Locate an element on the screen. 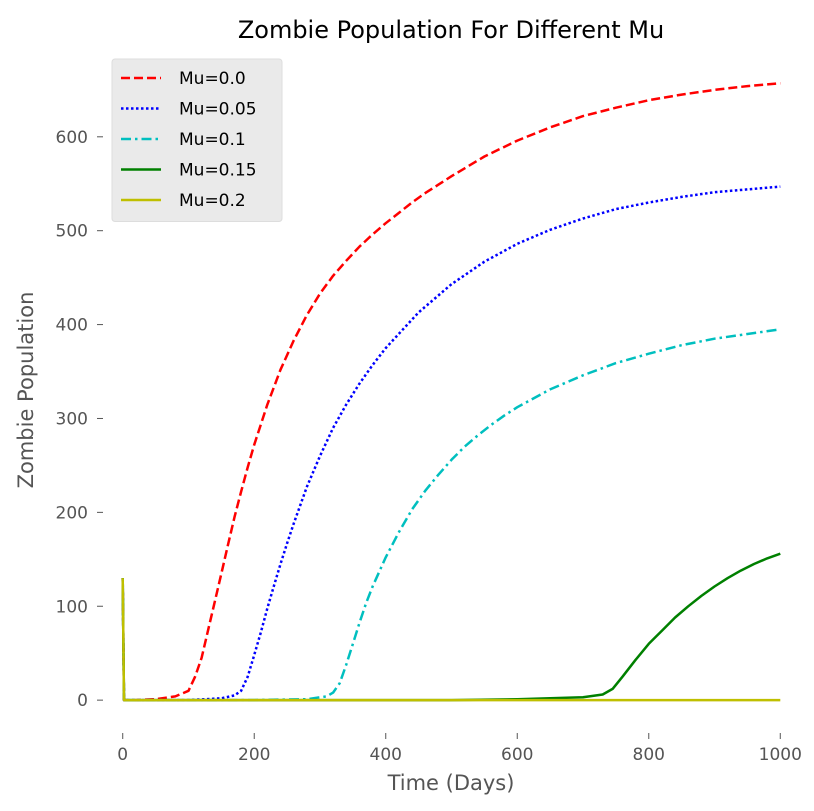 Image resolution: width=814 pixels, height=811 pixels. y-axis-ticks: 0 100 200 300 400 500 600 is located at coordinates (79, 419).